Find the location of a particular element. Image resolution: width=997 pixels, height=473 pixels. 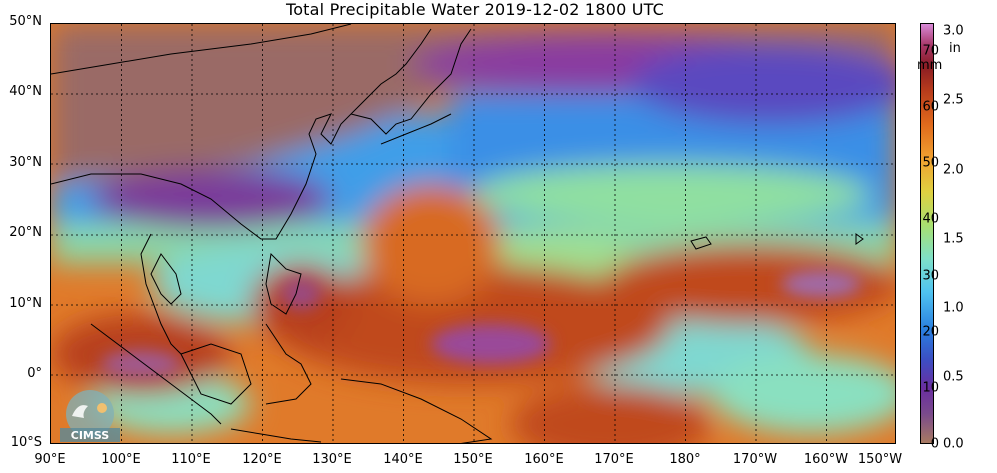

in-tick-1-5: 1.5 is located at coordinates (953, 239).